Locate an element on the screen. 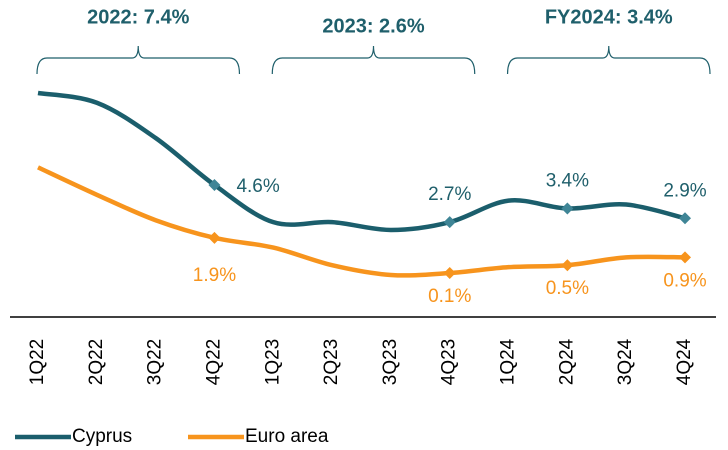  annotation: FY2024: 3.4% is located at coordinates (609, 17).